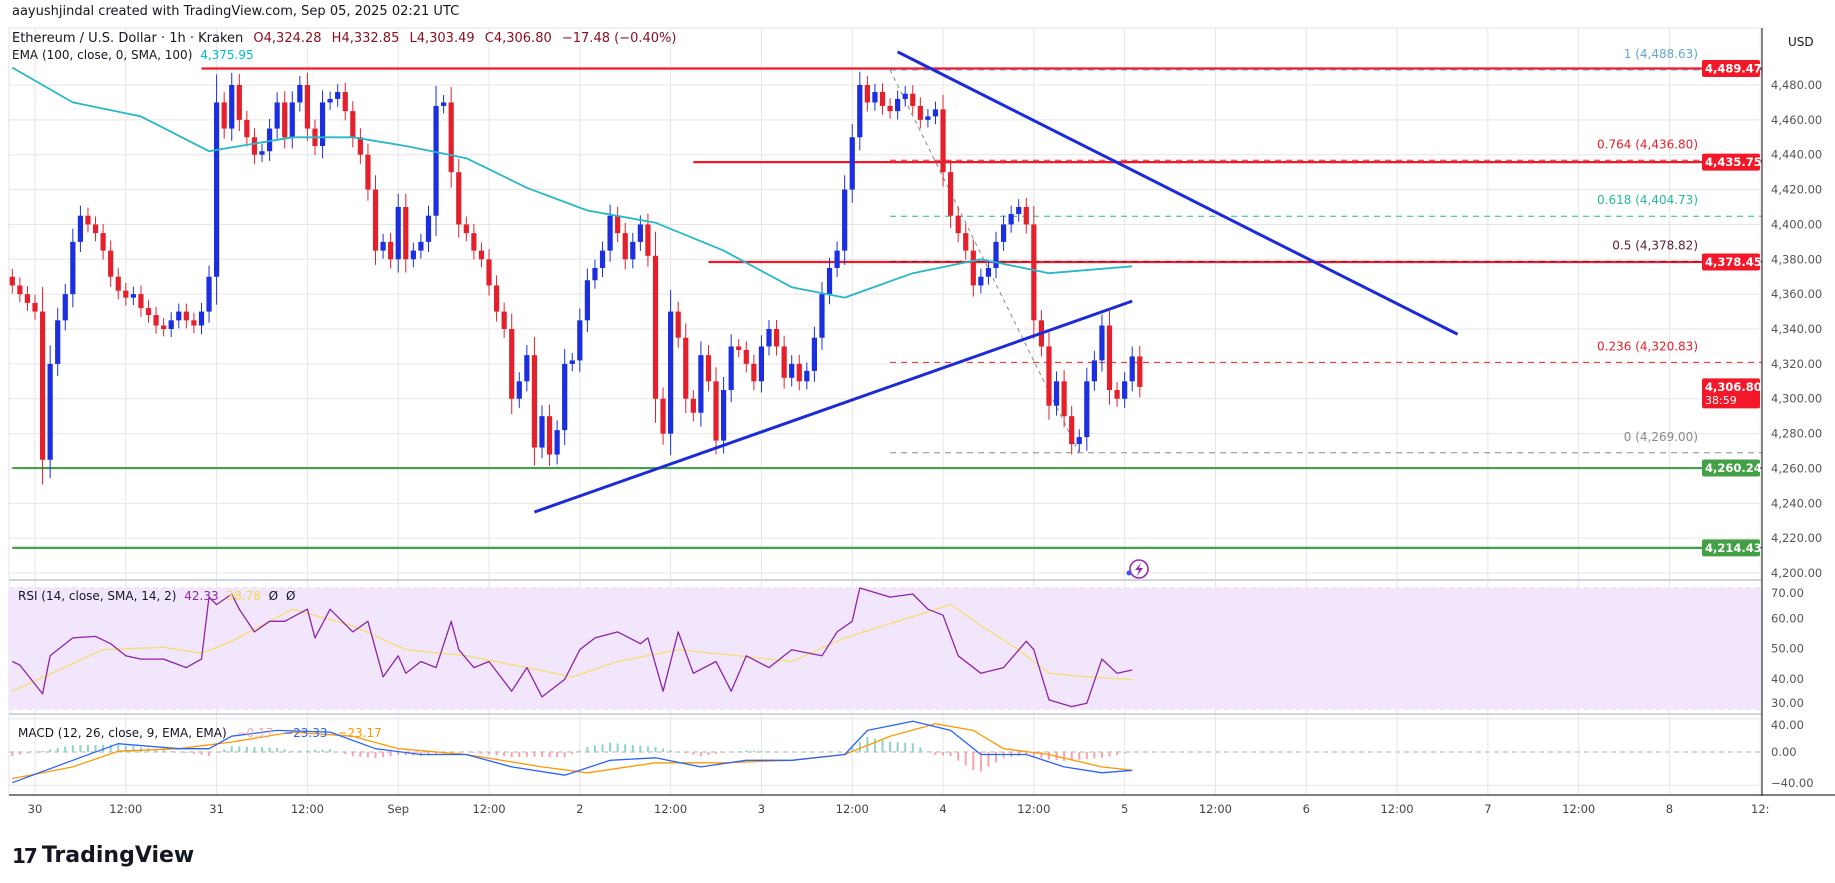  What do you see at coordinates (1787, 725) in the screenshot?
I see `macd-tick-label: 40.00` at bounding box center [1787, 725].